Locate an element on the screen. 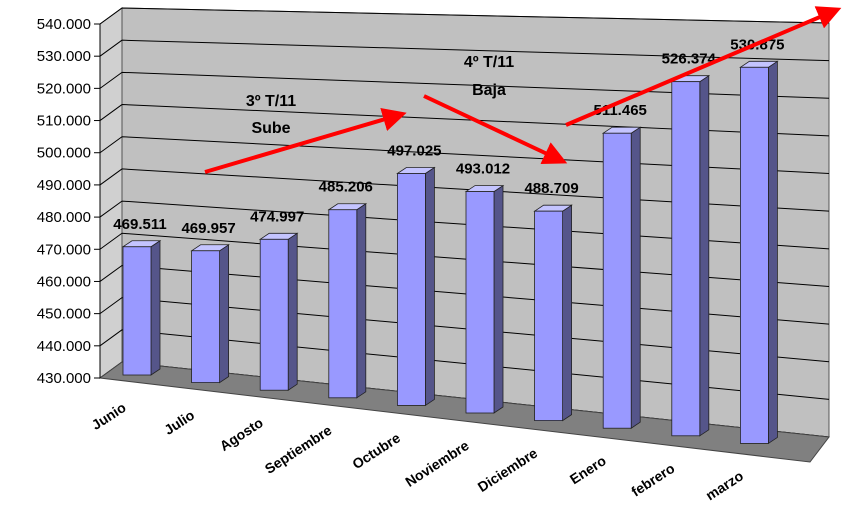 The width and height of the screenshot is (844, 527). x-tick-label: marzo is located at coordinates (724, 485).